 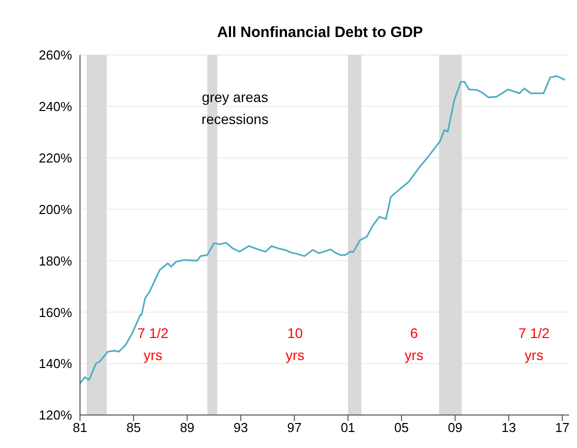 I want to click on x-tick-label: 13, so click(x=508, y=428).